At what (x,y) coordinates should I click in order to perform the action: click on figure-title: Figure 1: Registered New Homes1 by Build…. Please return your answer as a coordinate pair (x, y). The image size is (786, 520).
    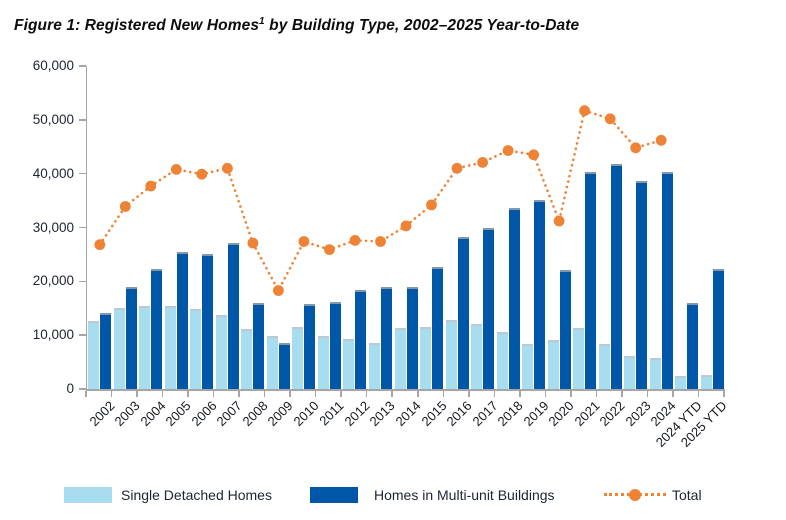
    Looking at the image, I should click on (394, 25).